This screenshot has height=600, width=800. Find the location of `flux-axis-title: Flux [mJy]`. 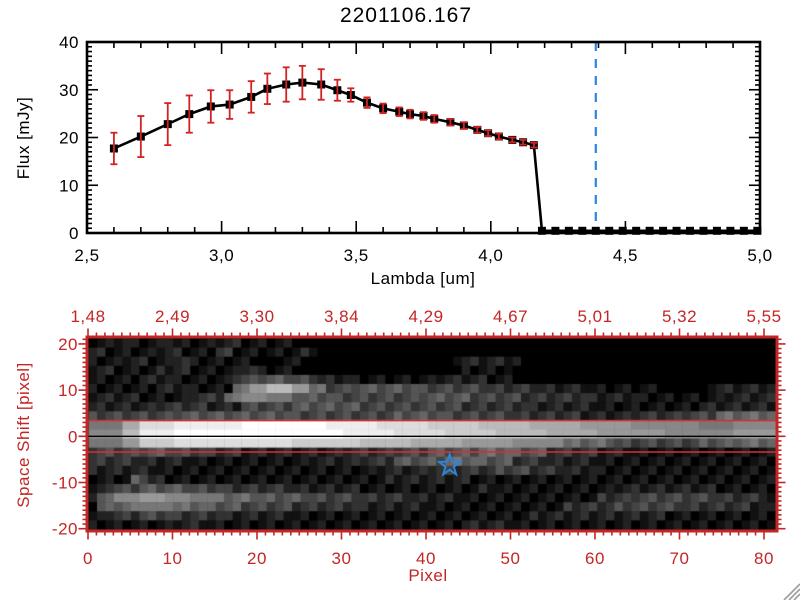

flux-axis-title: Flux [mJy] is located at coordinates (23, 138).